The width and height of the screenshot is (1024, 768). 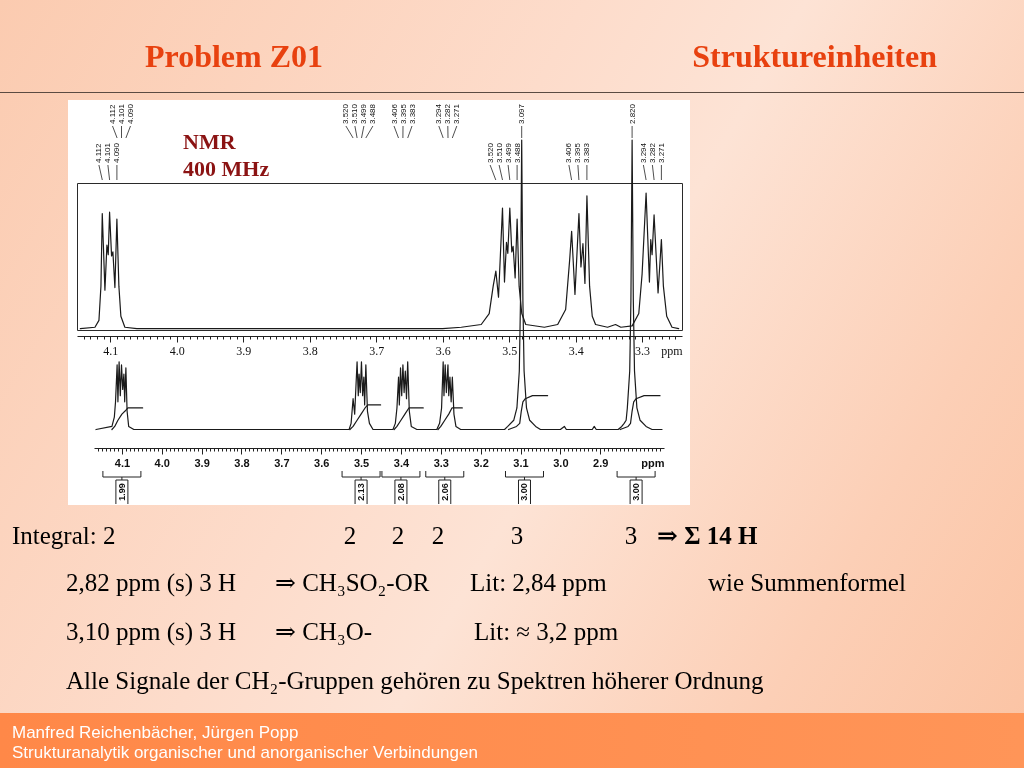 I want to click on x-tick-label: 3.2, so click(x=481, y=462).